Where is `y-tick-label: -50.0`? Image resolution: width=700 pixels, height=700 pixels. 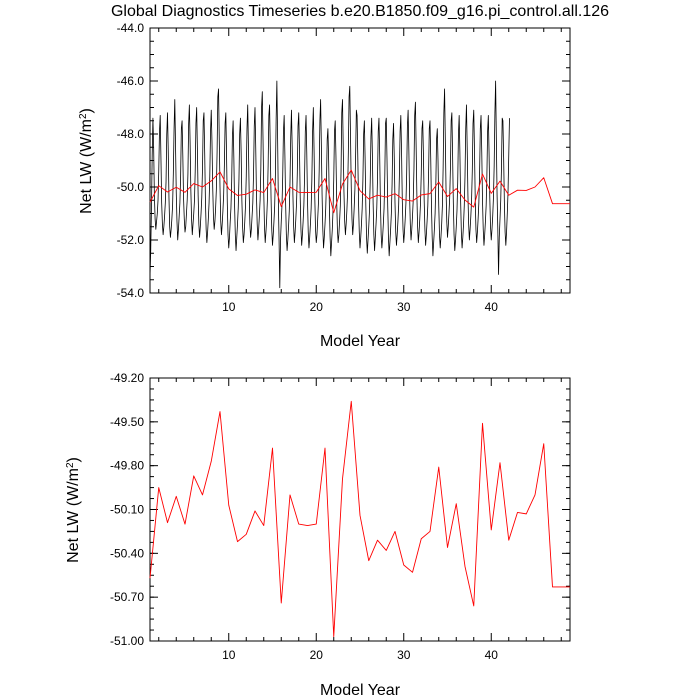 y-tick-label: -50.0 is located at coordinates (131, 187).